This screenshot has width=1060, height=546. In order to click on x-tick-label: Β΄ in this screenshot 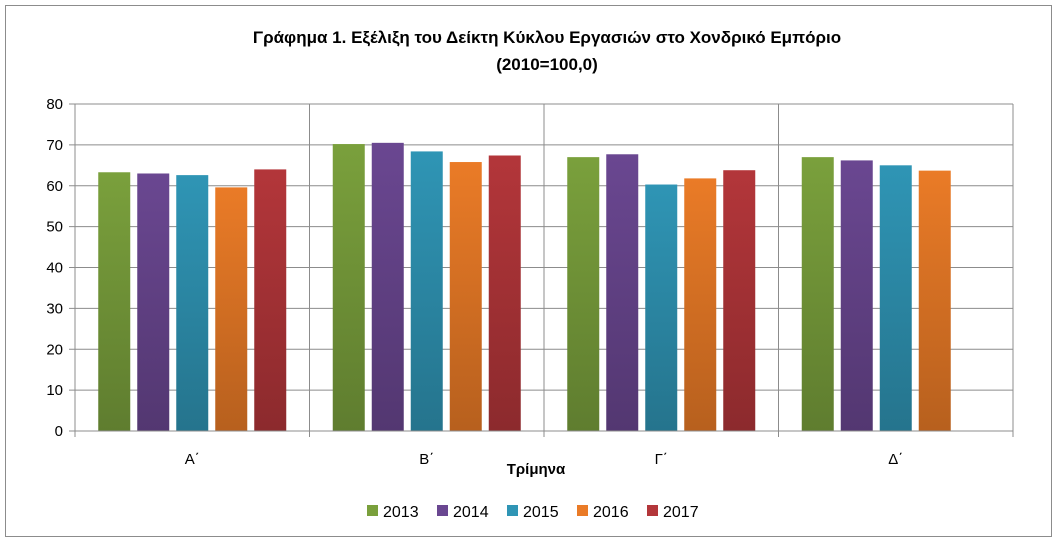, I will do `click(426, 459)`.